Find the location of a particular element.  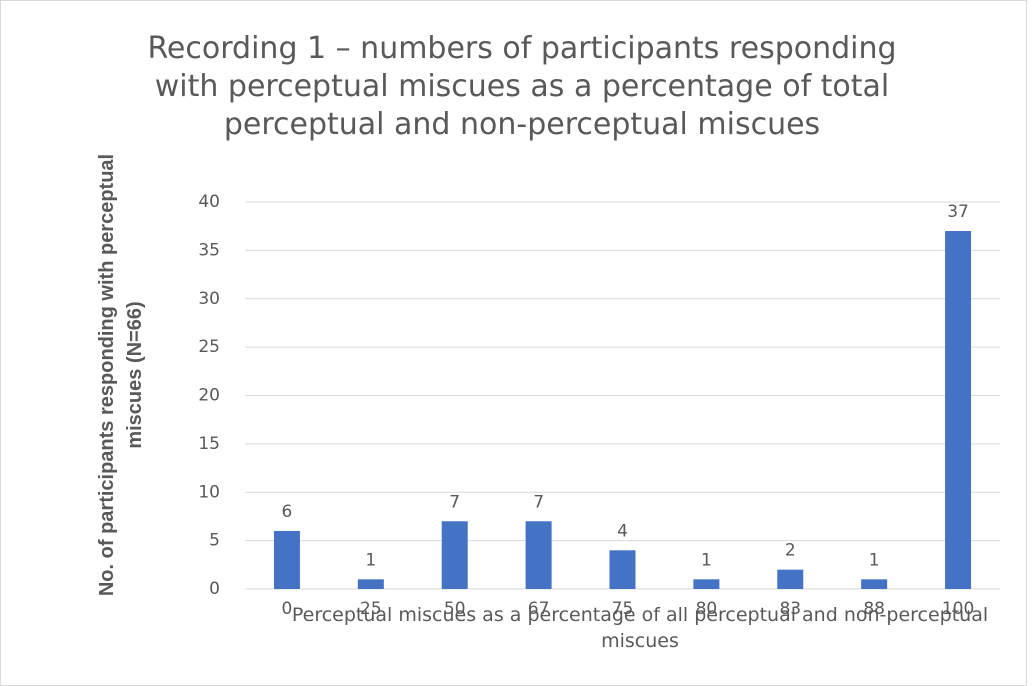

x-tick-label: 100 is located at coordinates (958, 609).